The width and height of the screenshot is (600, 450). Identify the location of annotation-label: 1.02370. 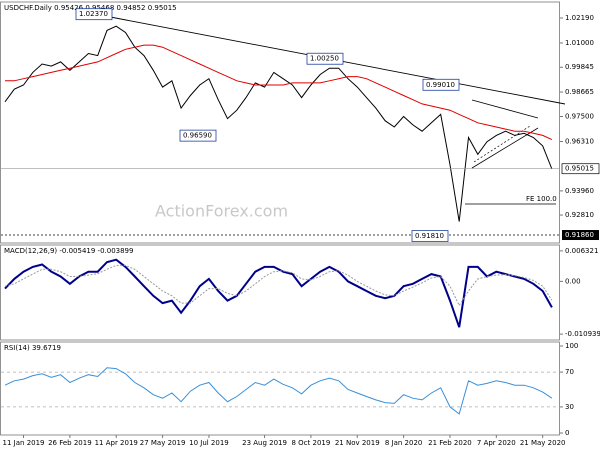
(93, 14).